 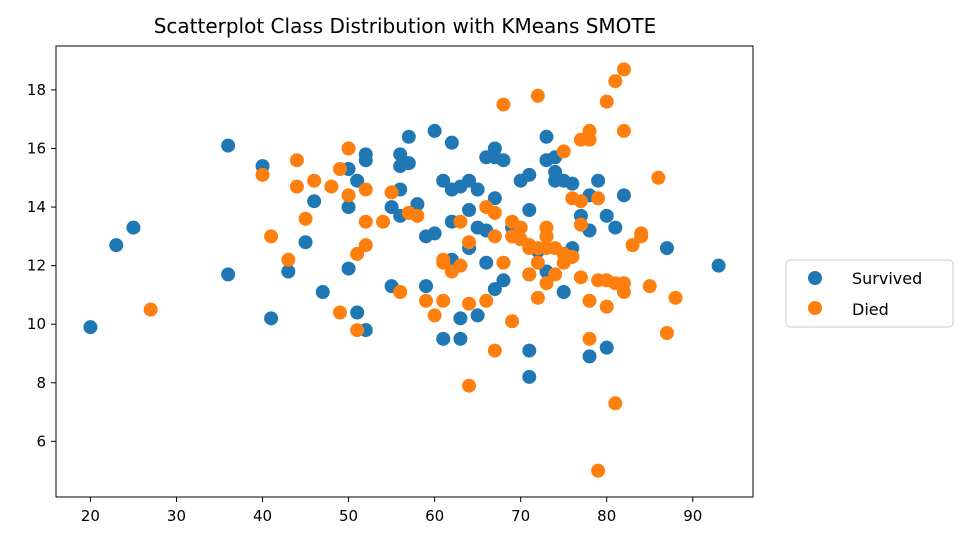 What do you see at coordinates (606, 516) in the screenshot?
I see `x-tick-label: 80` at bounding box center [606, 516].